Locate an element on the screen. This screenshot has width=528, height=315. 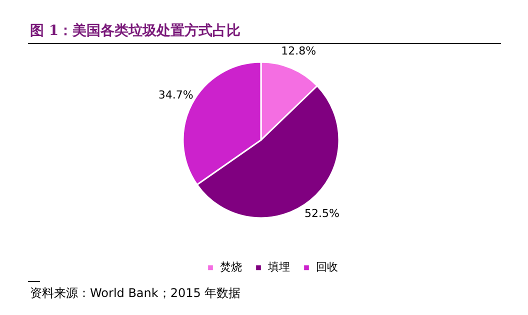
data-label: 52.5% is located at coordinates (322, 213).